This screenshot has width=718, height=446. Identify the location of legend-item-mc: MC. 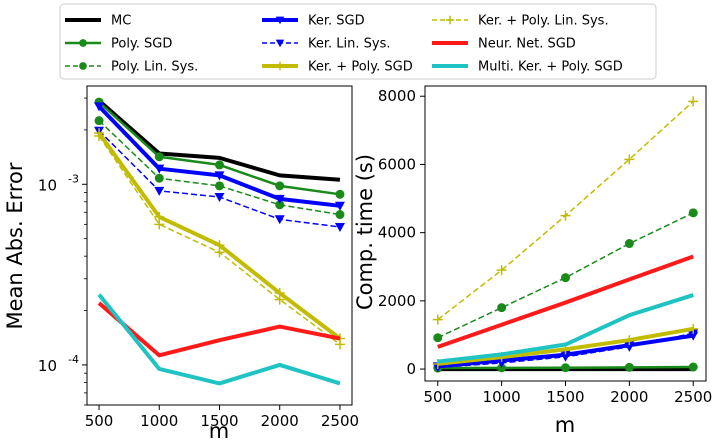
(98, 21).